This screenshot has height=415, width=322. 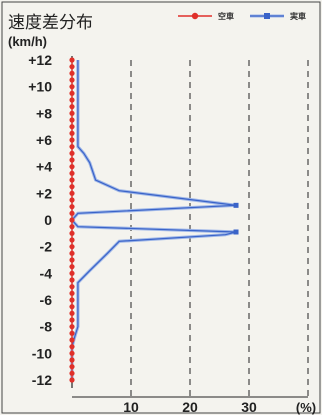 What do you see at coordinates (46, 273) in the screenshot?
I see `y-tick-label: -4` at bounding box center [46, 273].